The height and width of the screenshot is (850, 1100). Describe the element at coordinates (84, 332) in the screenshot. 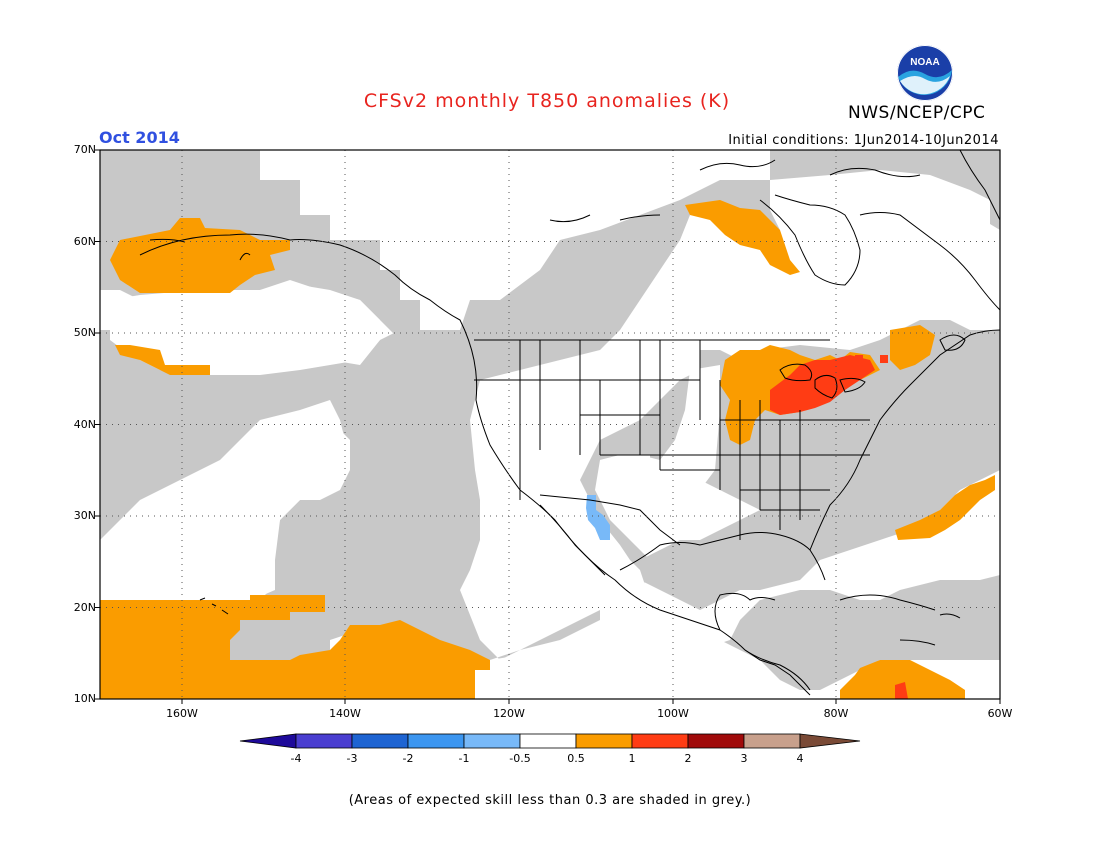

I see `lat-label: 50N` at that location.